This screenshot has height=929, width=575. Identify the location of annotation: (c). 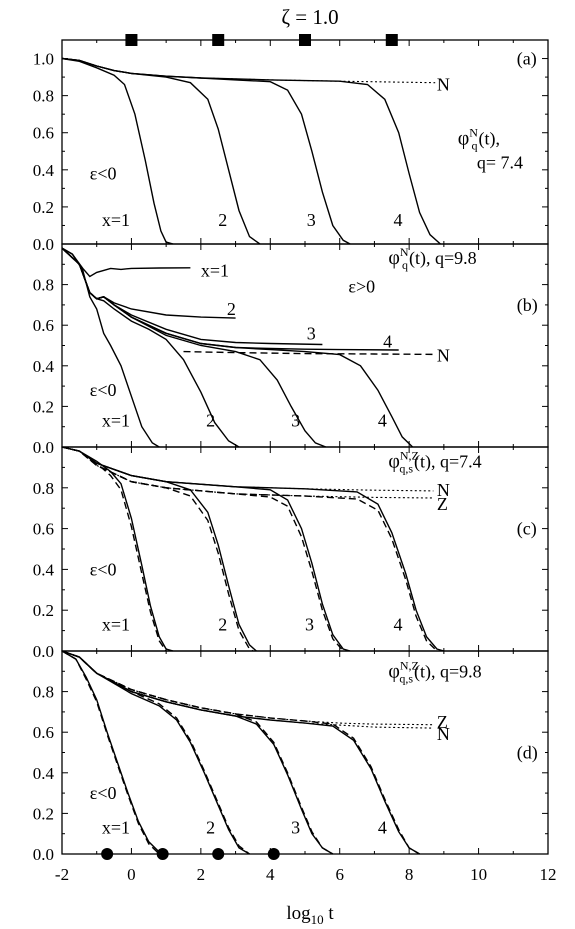
(527, 529).